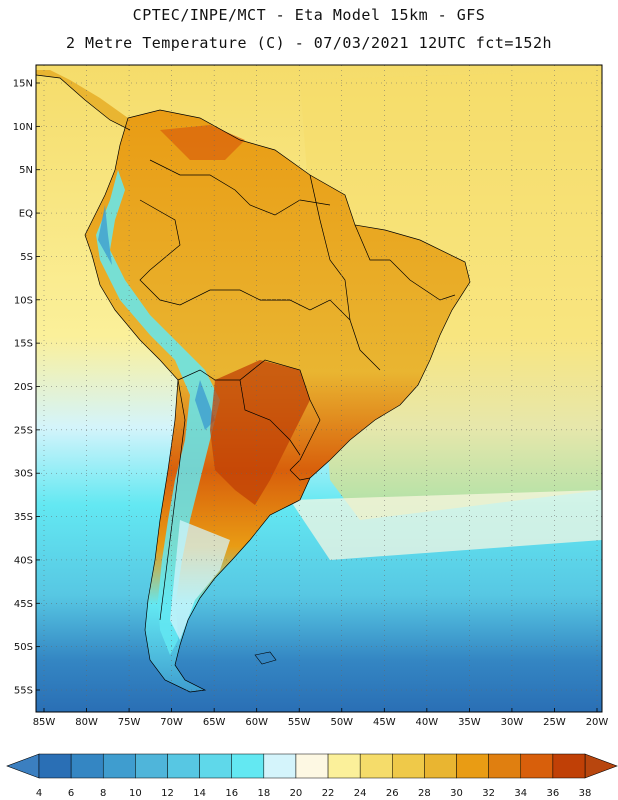 The width and height of the screenshot is (618, 800). What do you see at coordinates (23, 300) in the screenshot?
I see `lat-label: 10S` at bounding box center [23, 300].